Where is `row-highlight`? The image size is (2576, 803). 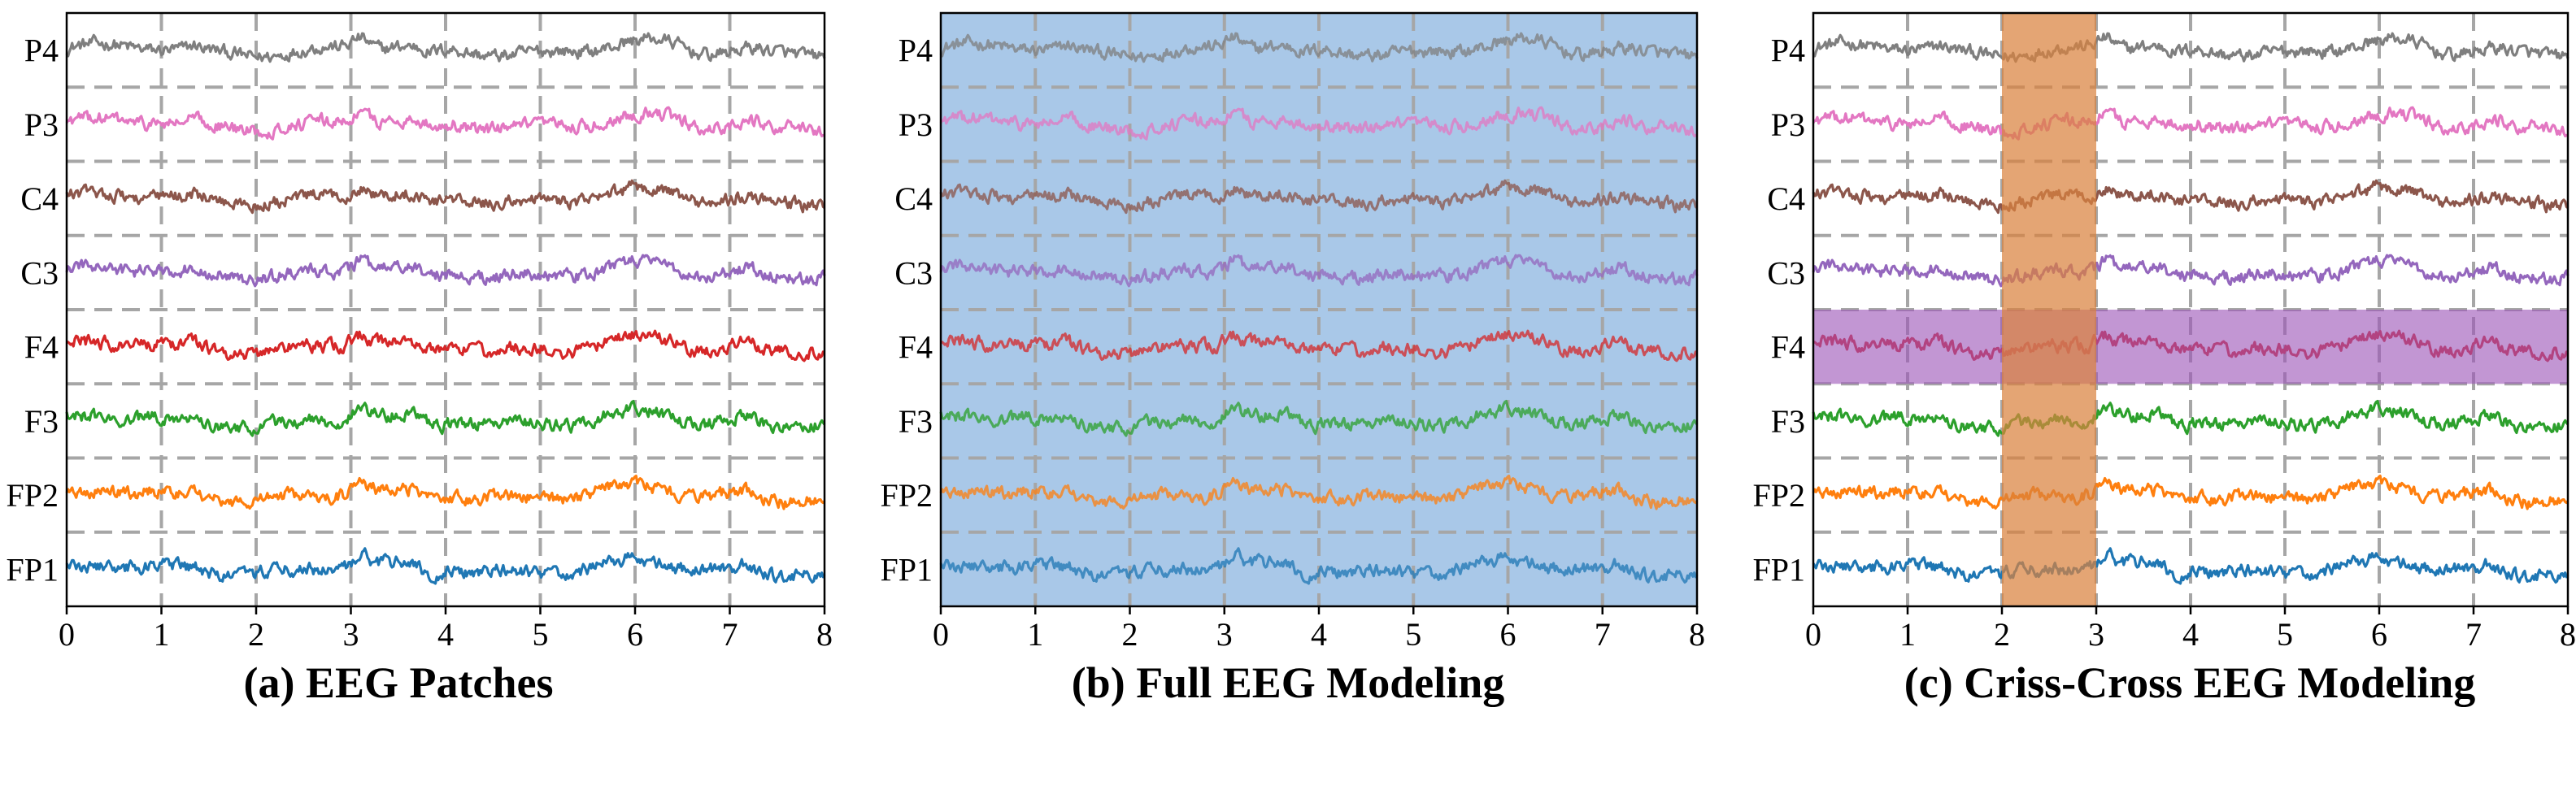 row-highlight is located at coordinates (2191, 347).